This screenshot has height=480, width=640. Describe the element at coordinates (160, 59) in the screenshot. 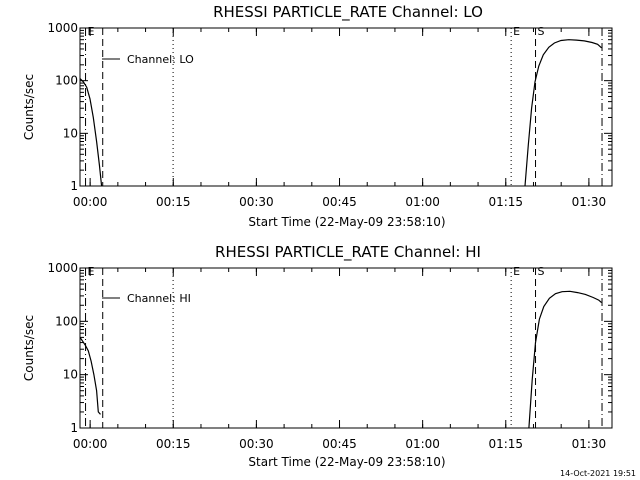

I see `legend-label: Channel: LO` at that location.